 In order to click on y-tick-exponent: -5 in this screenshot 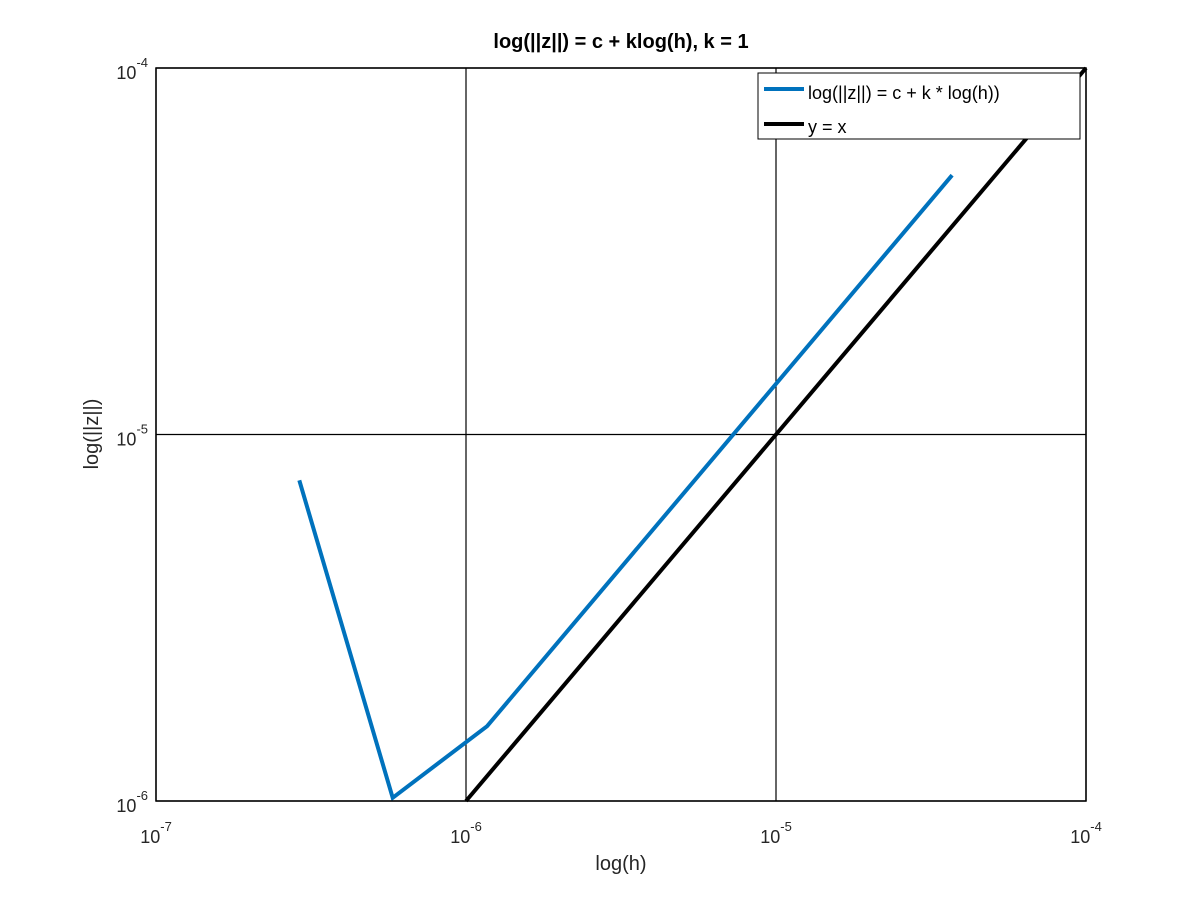, I will do `click(142, 429)`.